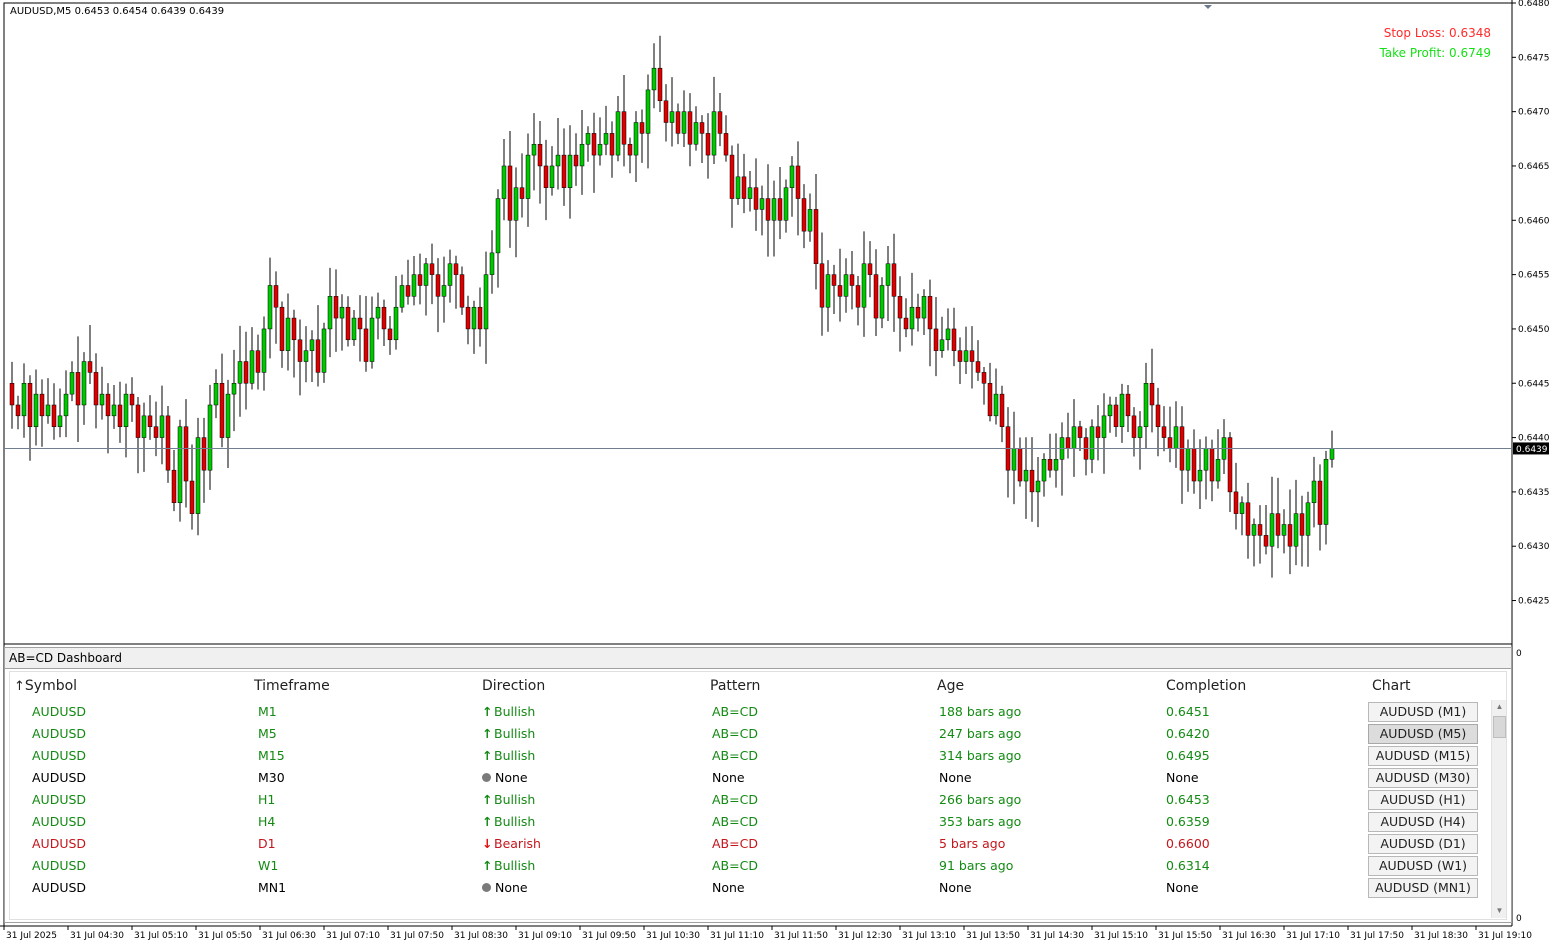 The image size is (1554, 948). Describe the element at coordinates (1498, 809) in the screenshot. I see `dashboard-scrollbar: ▲ ▼` at that location.